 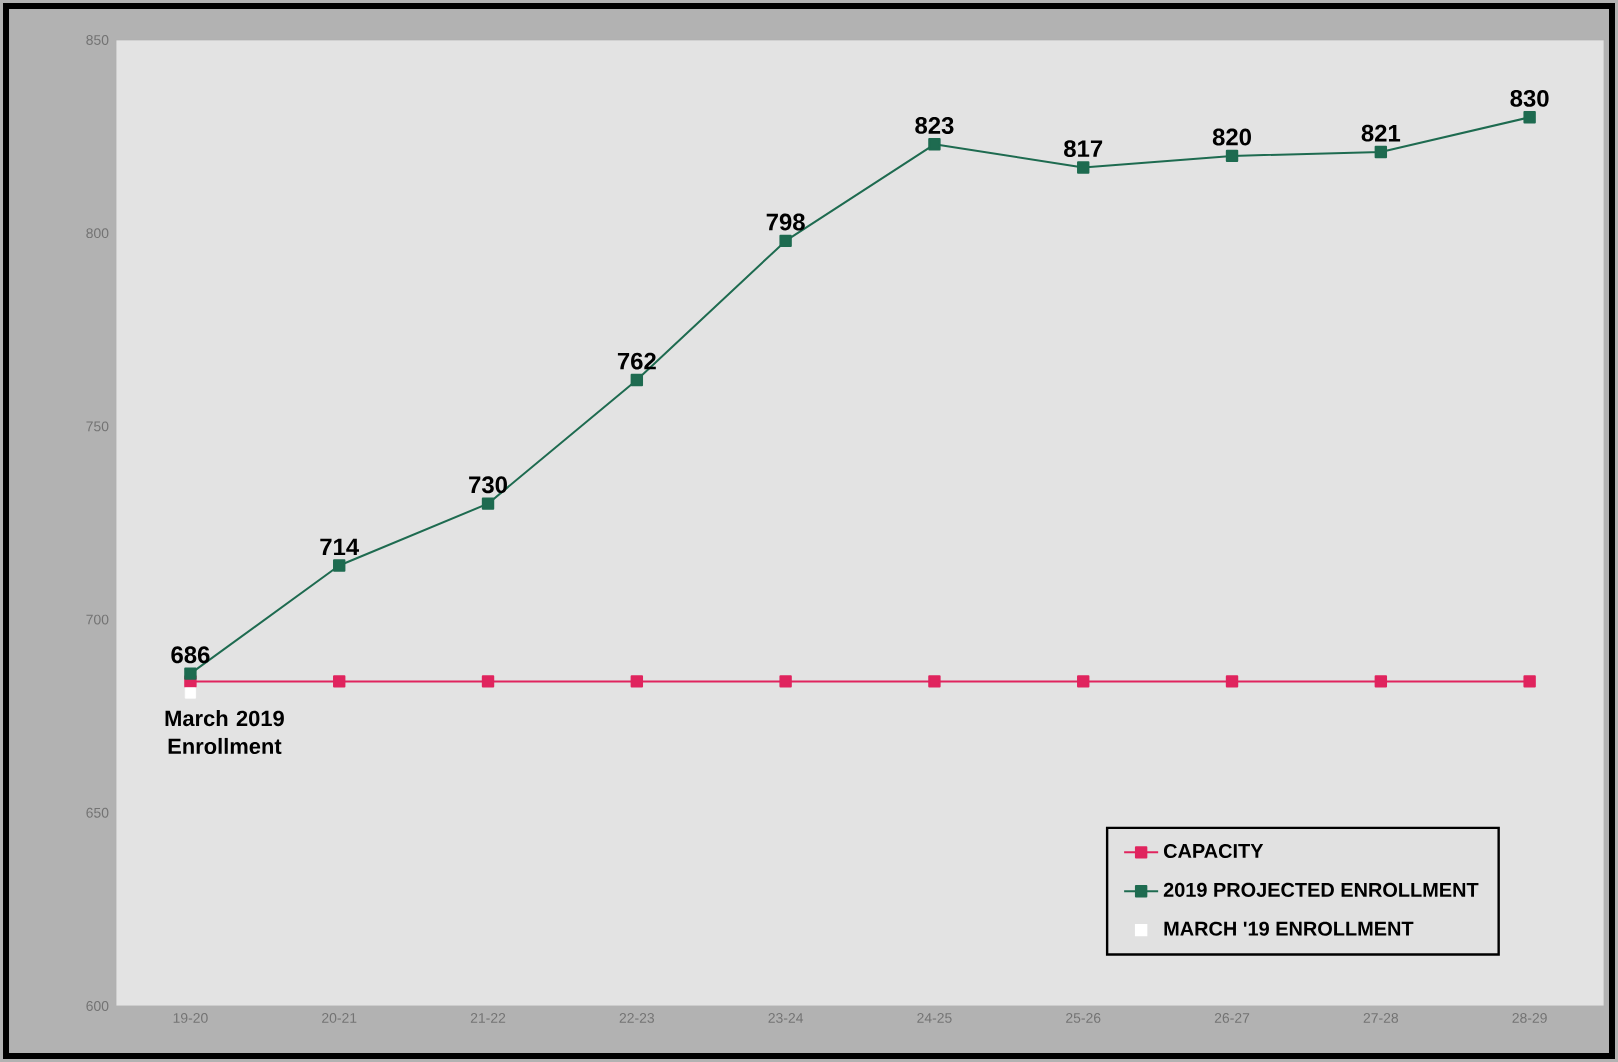 What do you see at coordinates (934, 125) in the screenshot?
I see `data-label: 823` at bounding box center [934, 125].